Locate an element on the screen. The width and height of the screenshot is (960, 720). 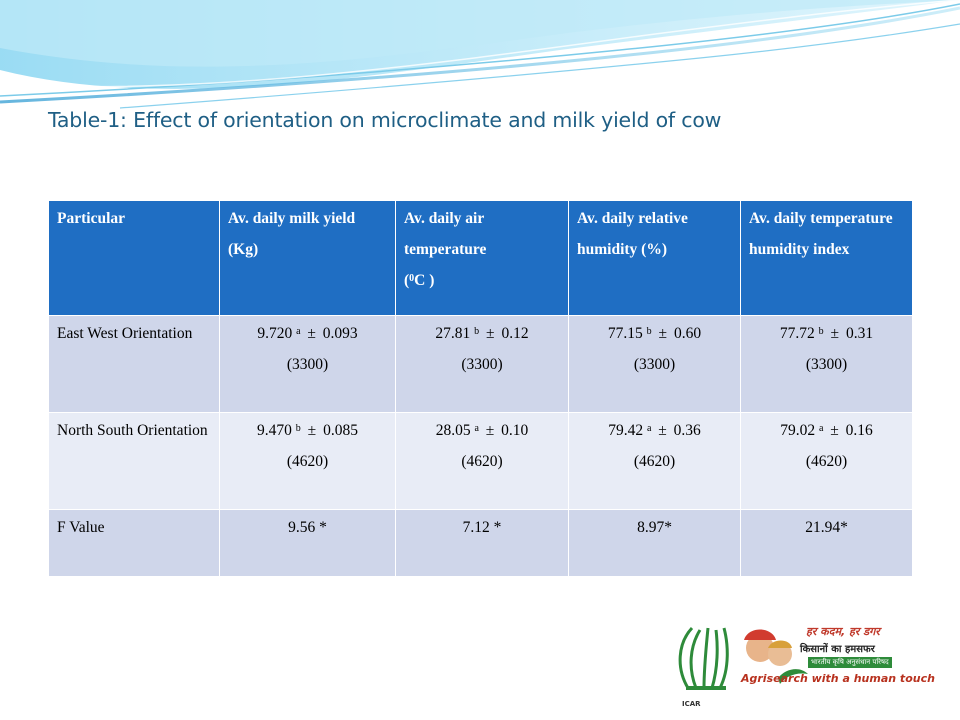
hindi-slogan-line2: किसानों का हमसफर is located at coordinates (837, 649).